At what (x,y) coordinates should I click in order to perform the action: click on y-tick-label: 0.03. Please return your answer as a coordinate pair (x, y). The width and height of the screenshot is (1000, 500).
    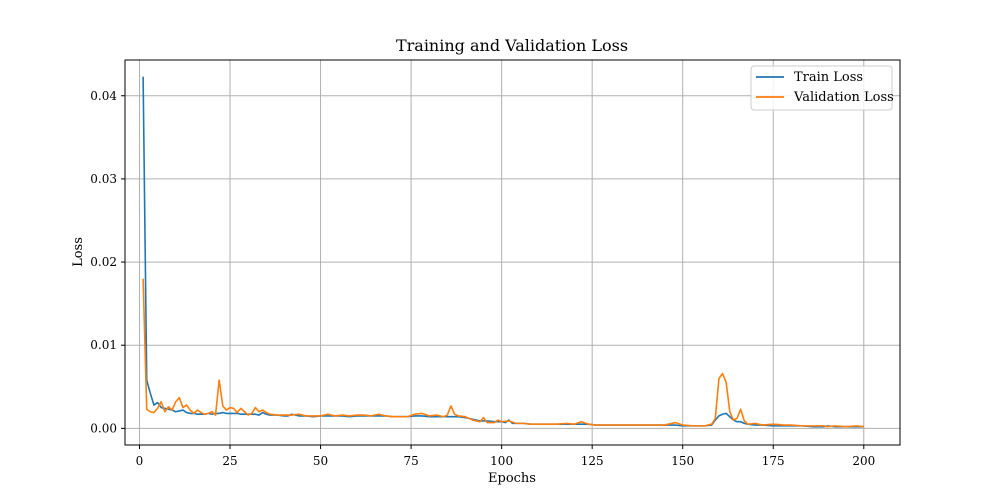
    Looking at the image, I should click on (103, 179).